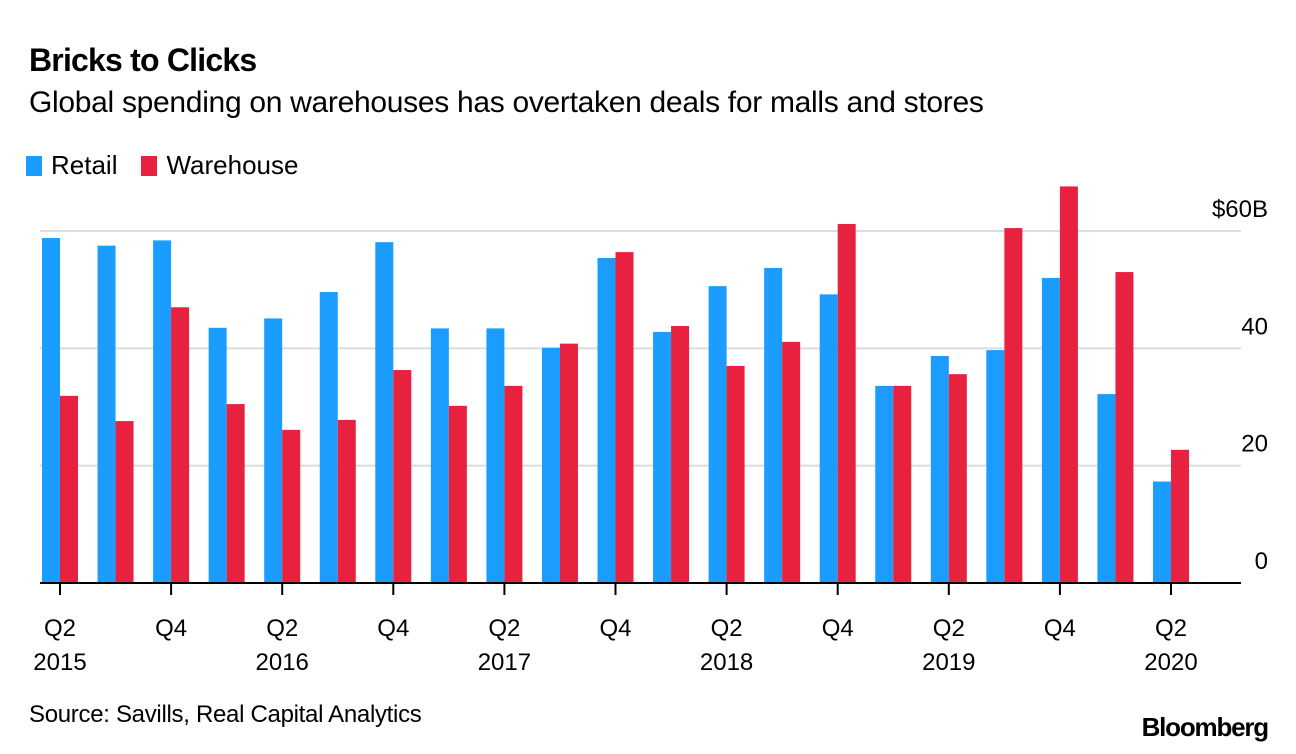 This screenshot has height=754, width=1296. What do you see at coordinates (504, 662) in the screenshot?
I see `x-tick-label-year: 2017` at bounding box center [504, 662].